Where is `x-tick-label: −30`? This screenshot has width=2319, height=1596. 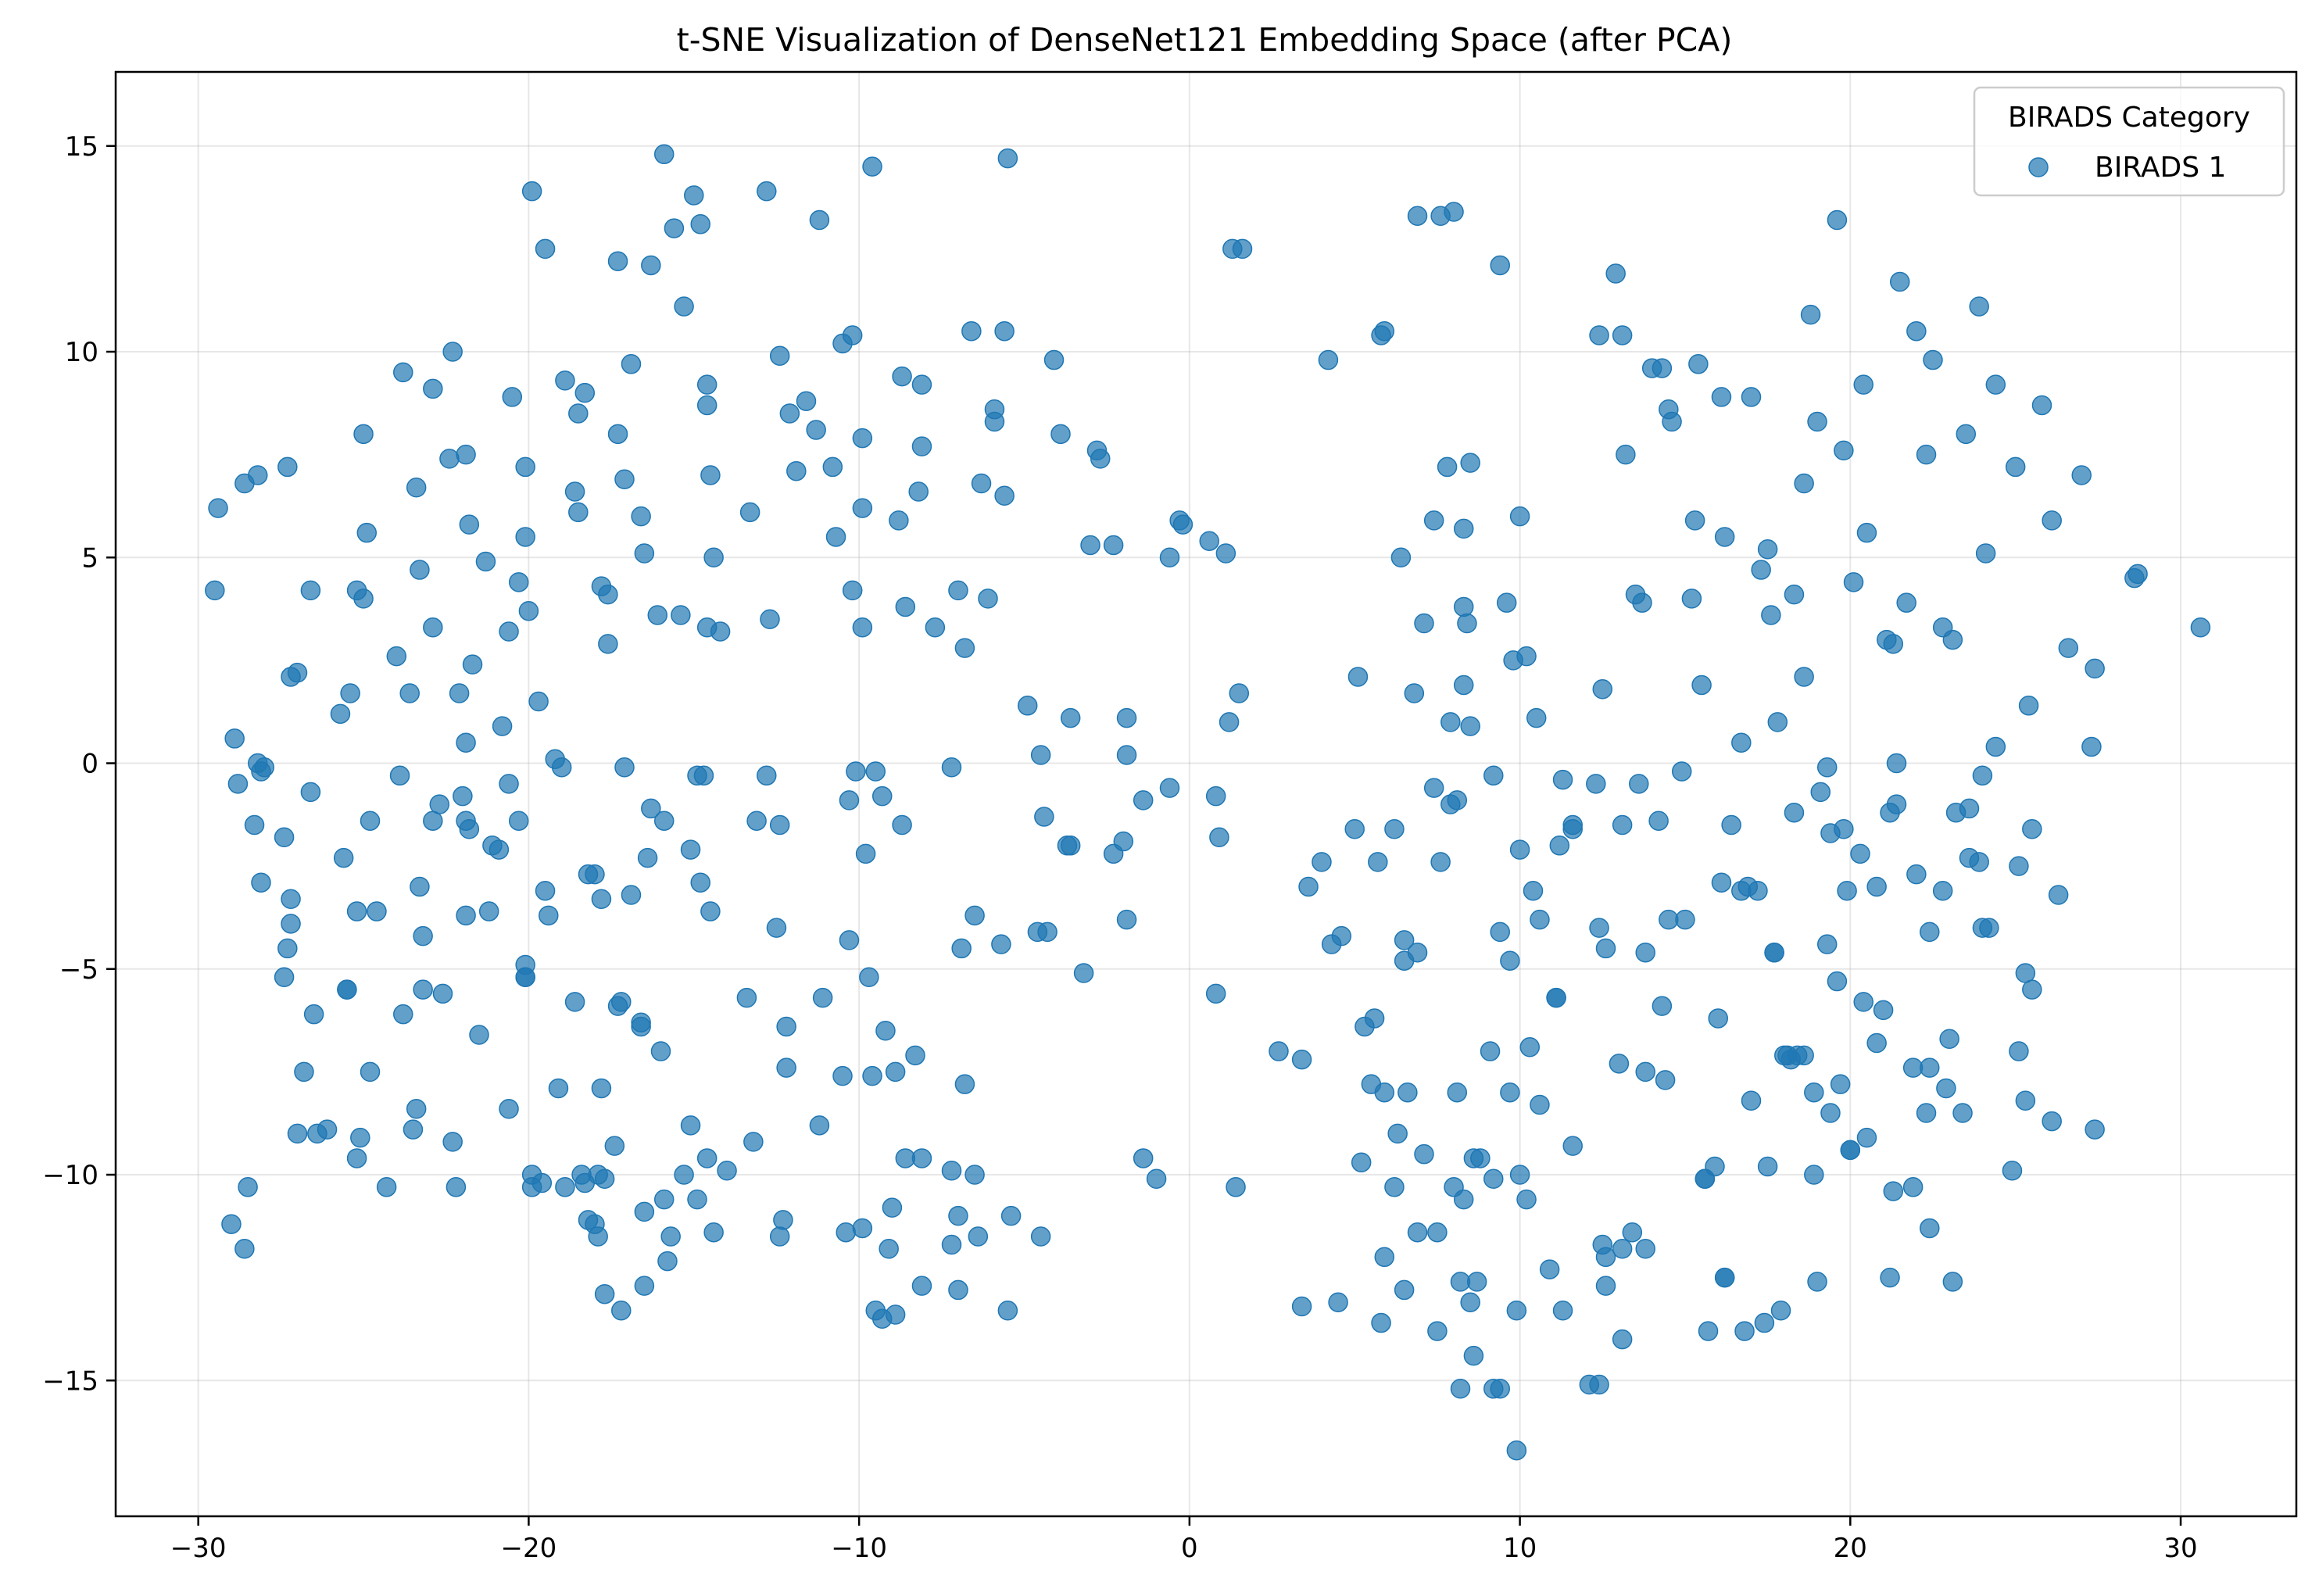 x-tick-label: −30 is located at coordinates (198, 1548).